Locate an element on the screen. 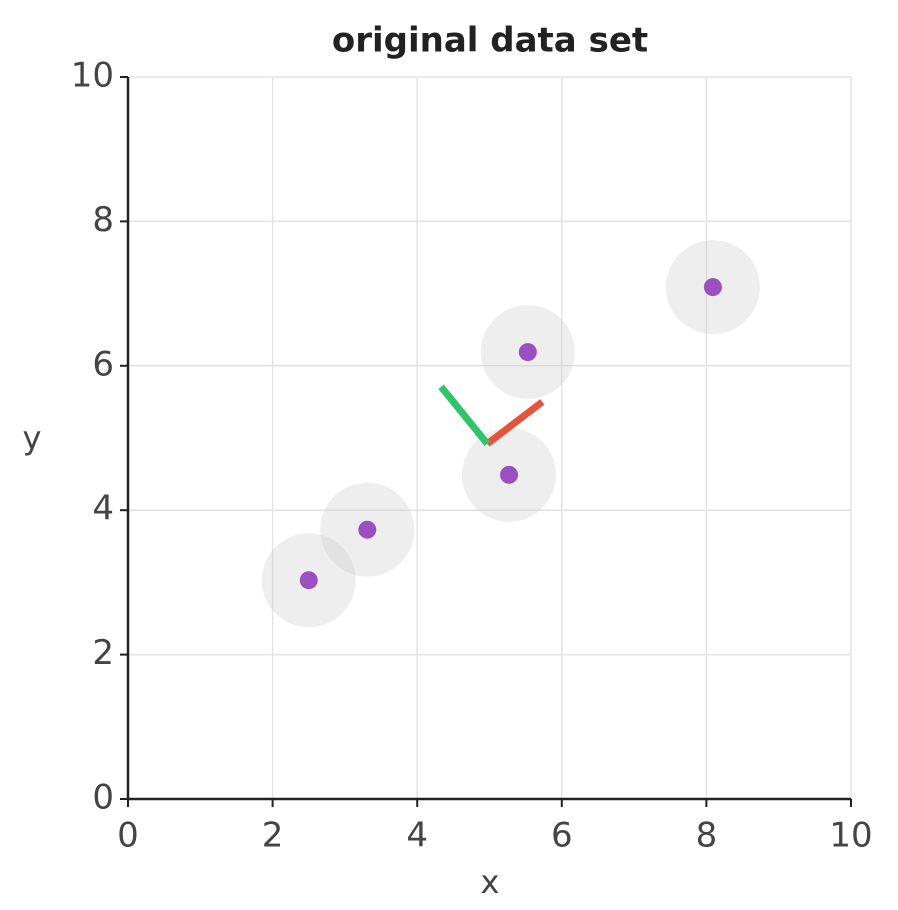 The image size is (898, 910). x-tick-label: 10 is located at coordinates (850, 836).